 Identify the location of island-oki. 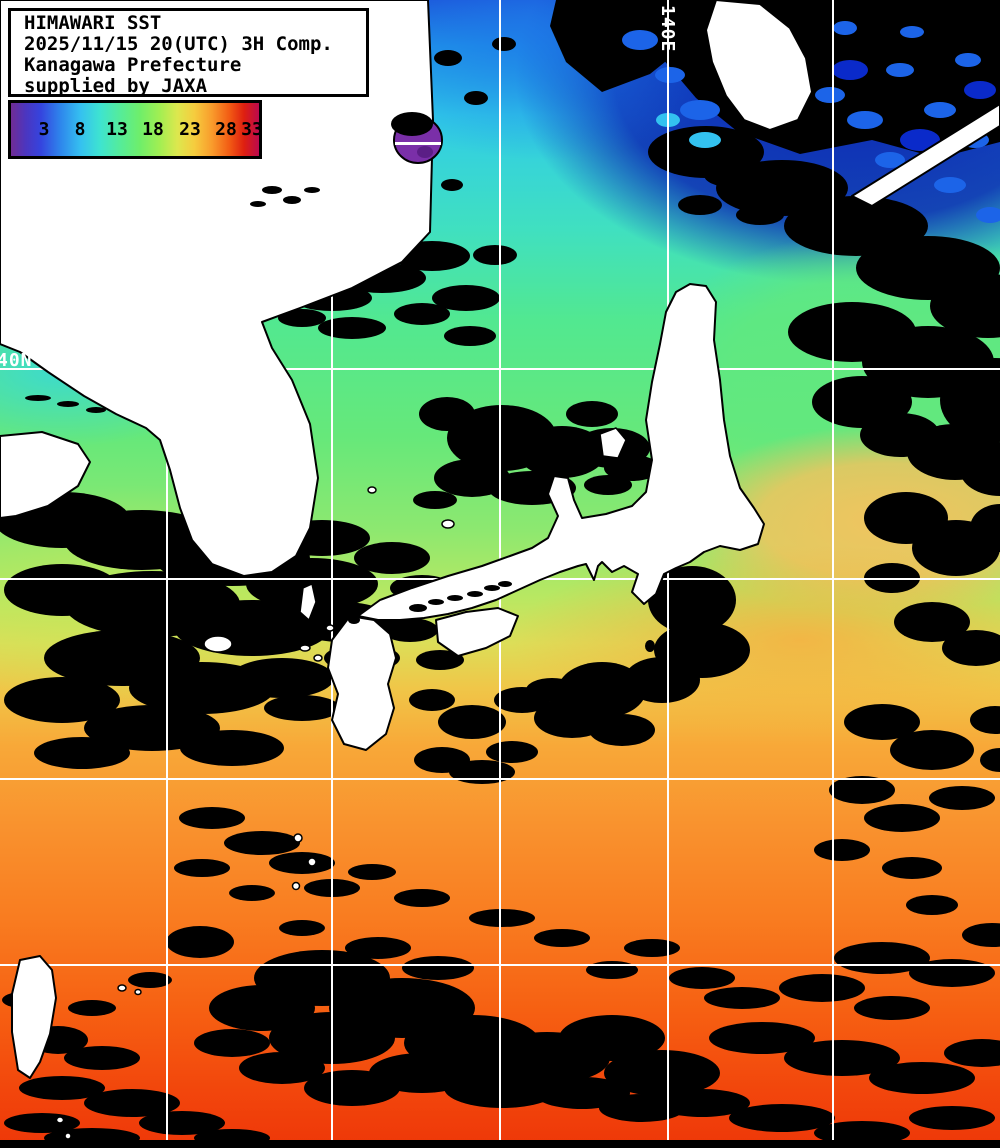
(448, 524).